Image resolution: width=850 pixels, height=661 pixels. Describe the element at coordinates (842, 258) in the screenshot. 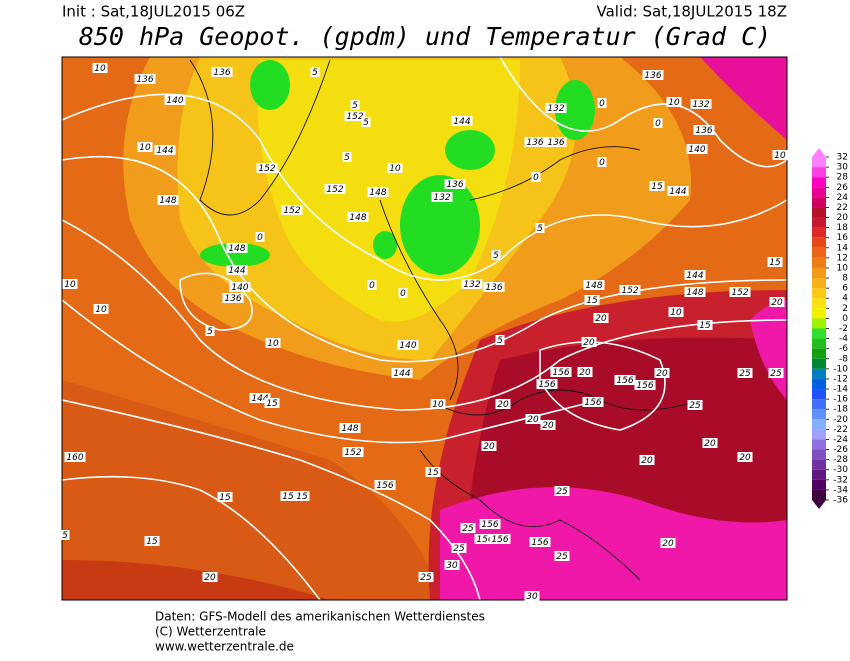

I see `colorbar-tick-label: 12` at that location.